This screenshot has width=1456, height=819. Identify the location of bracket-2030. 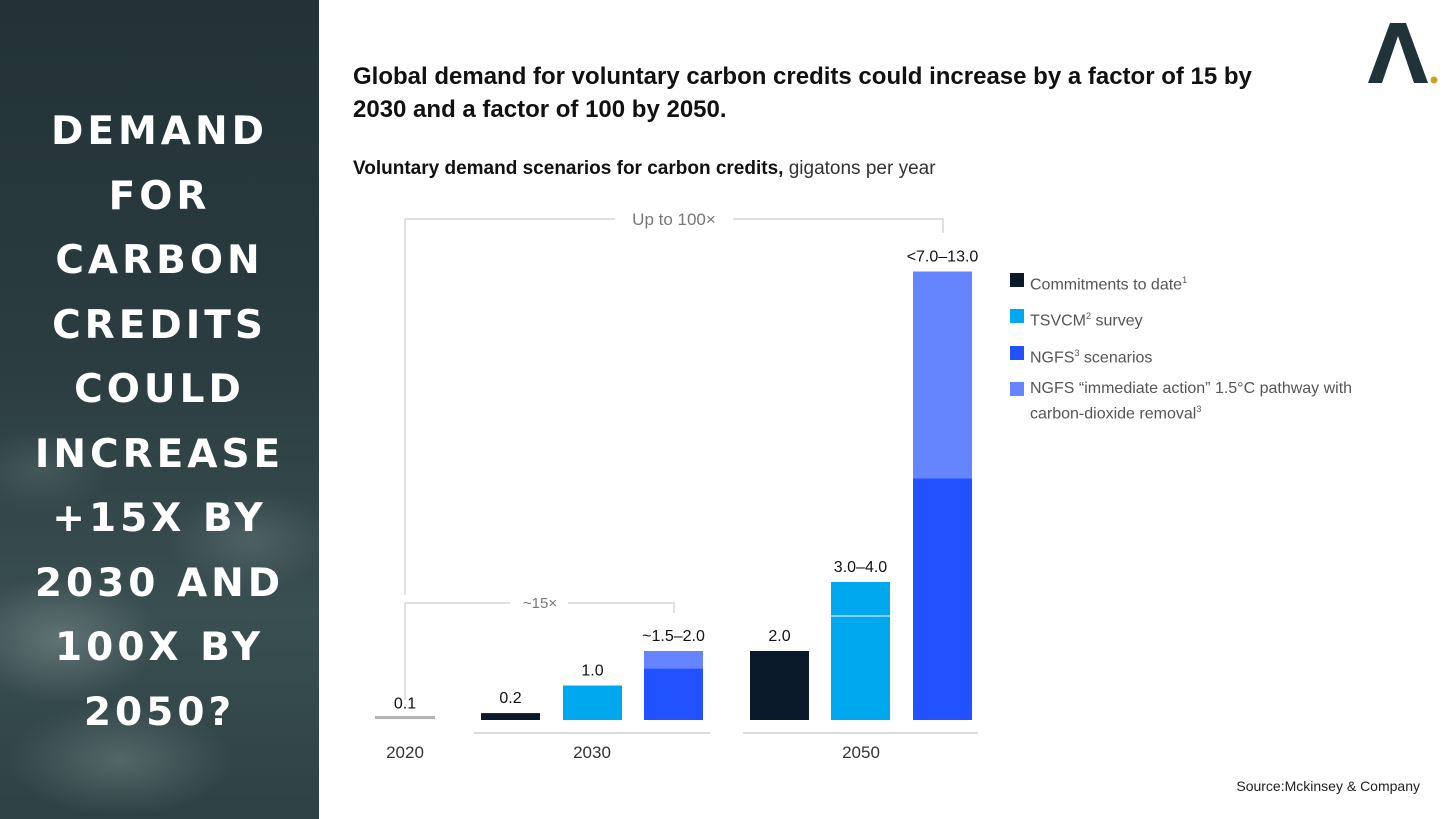
(539, 651).